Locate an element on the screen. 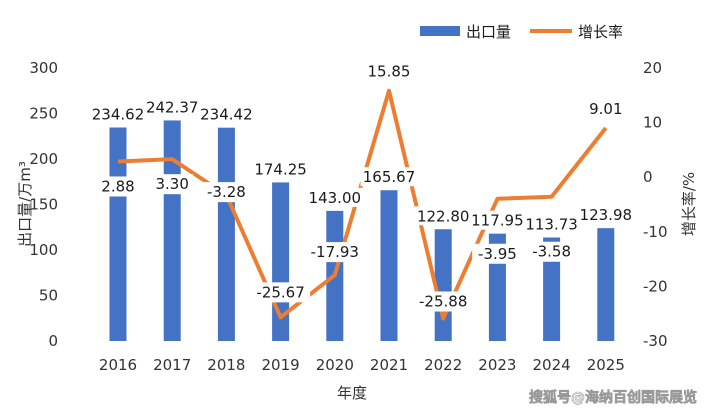 The image size is (709, 413). x-tick-2016: 2016 is located at coordinates (118, 365).